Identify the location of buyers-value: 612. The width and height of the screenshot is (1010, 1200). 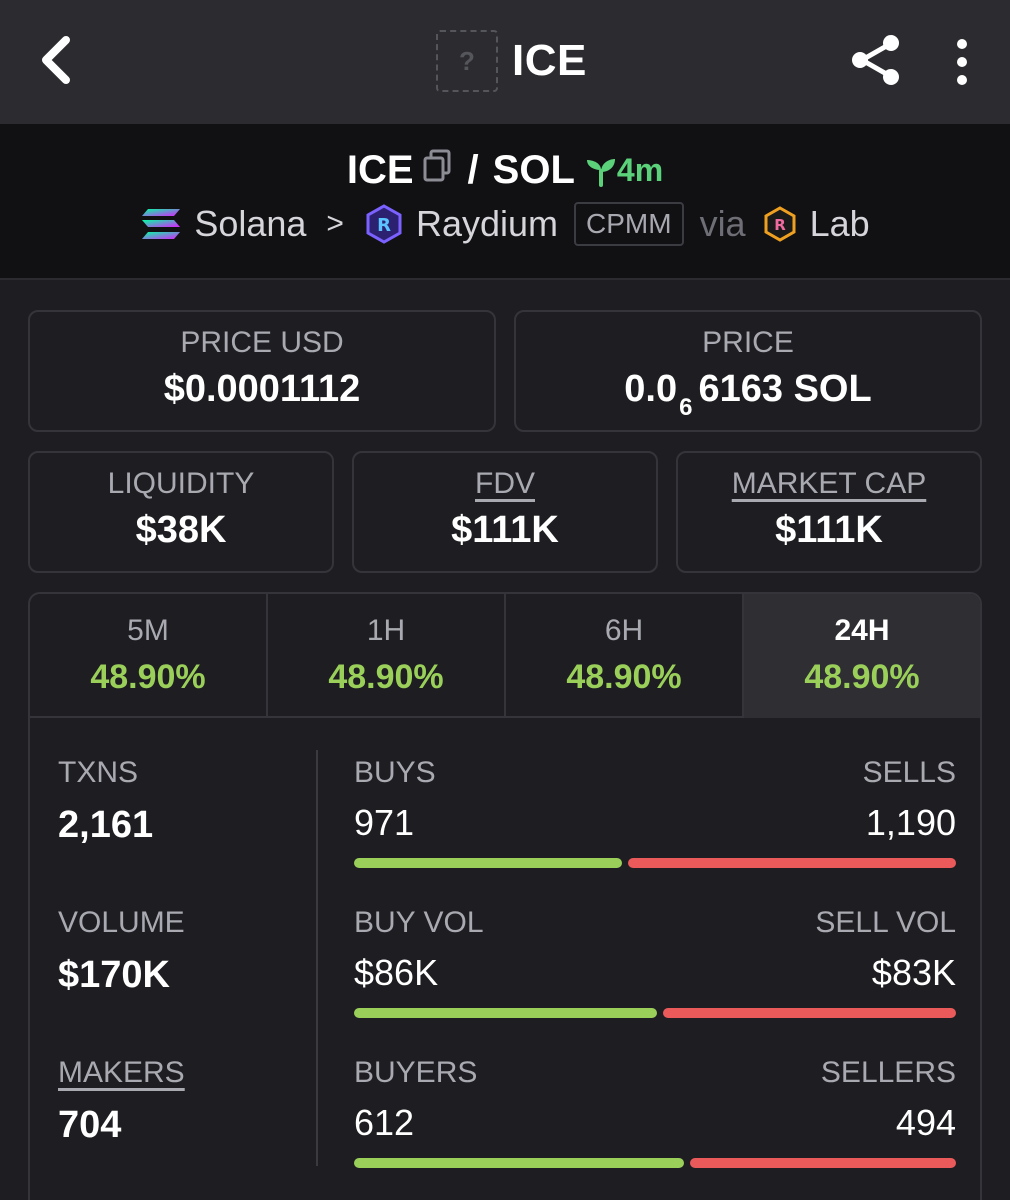
(384, 1122).